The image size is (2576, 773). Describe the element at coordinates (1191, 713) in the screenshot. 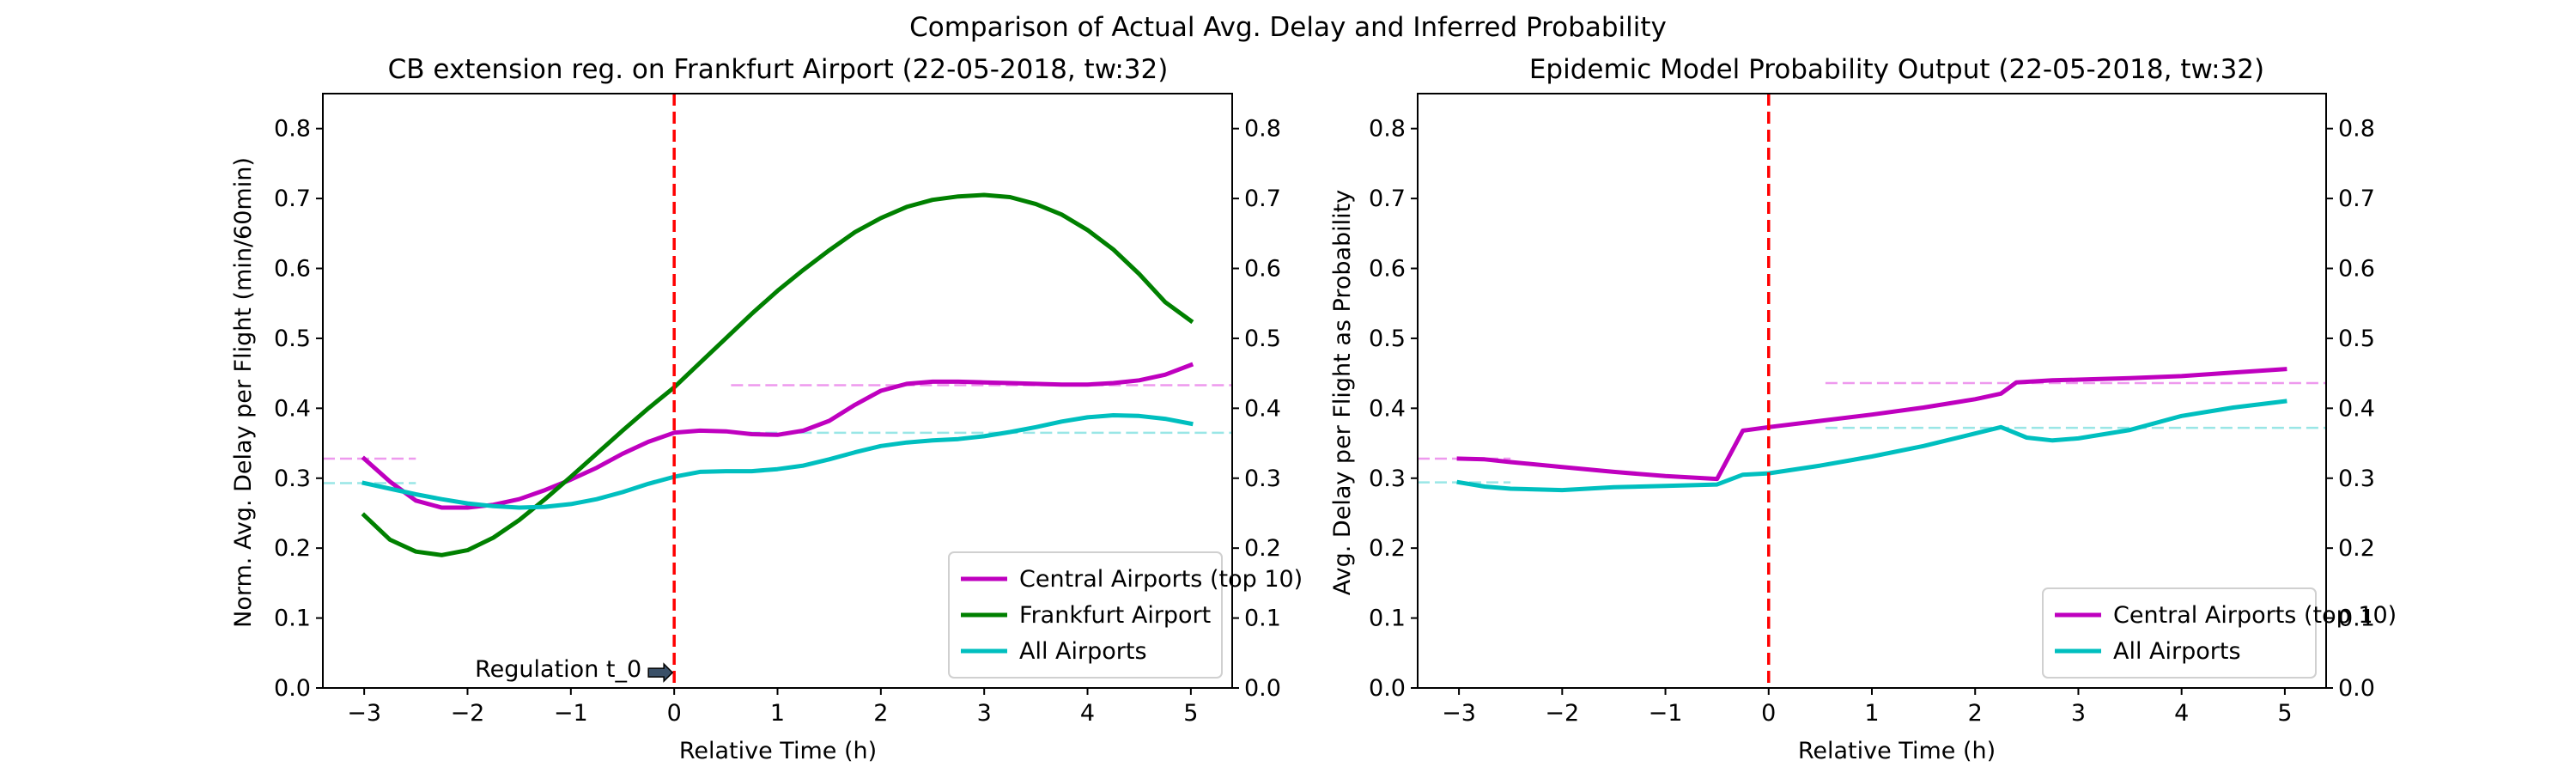

I see `left-x-tick-label: 5` at that location.